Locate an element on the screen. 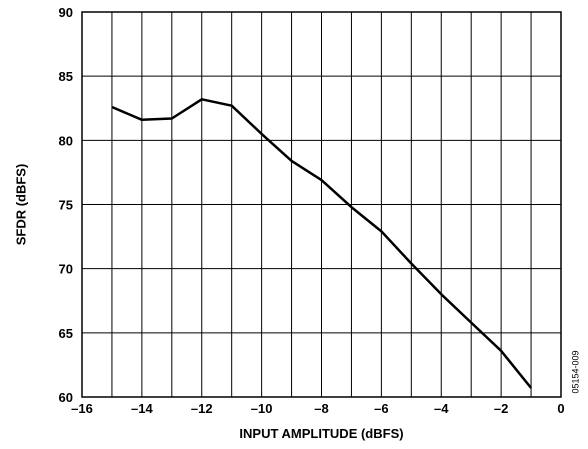 The width and height of the screenshot is (588, 449). y-tick-label: 80 is located at coordinates (66, 140).